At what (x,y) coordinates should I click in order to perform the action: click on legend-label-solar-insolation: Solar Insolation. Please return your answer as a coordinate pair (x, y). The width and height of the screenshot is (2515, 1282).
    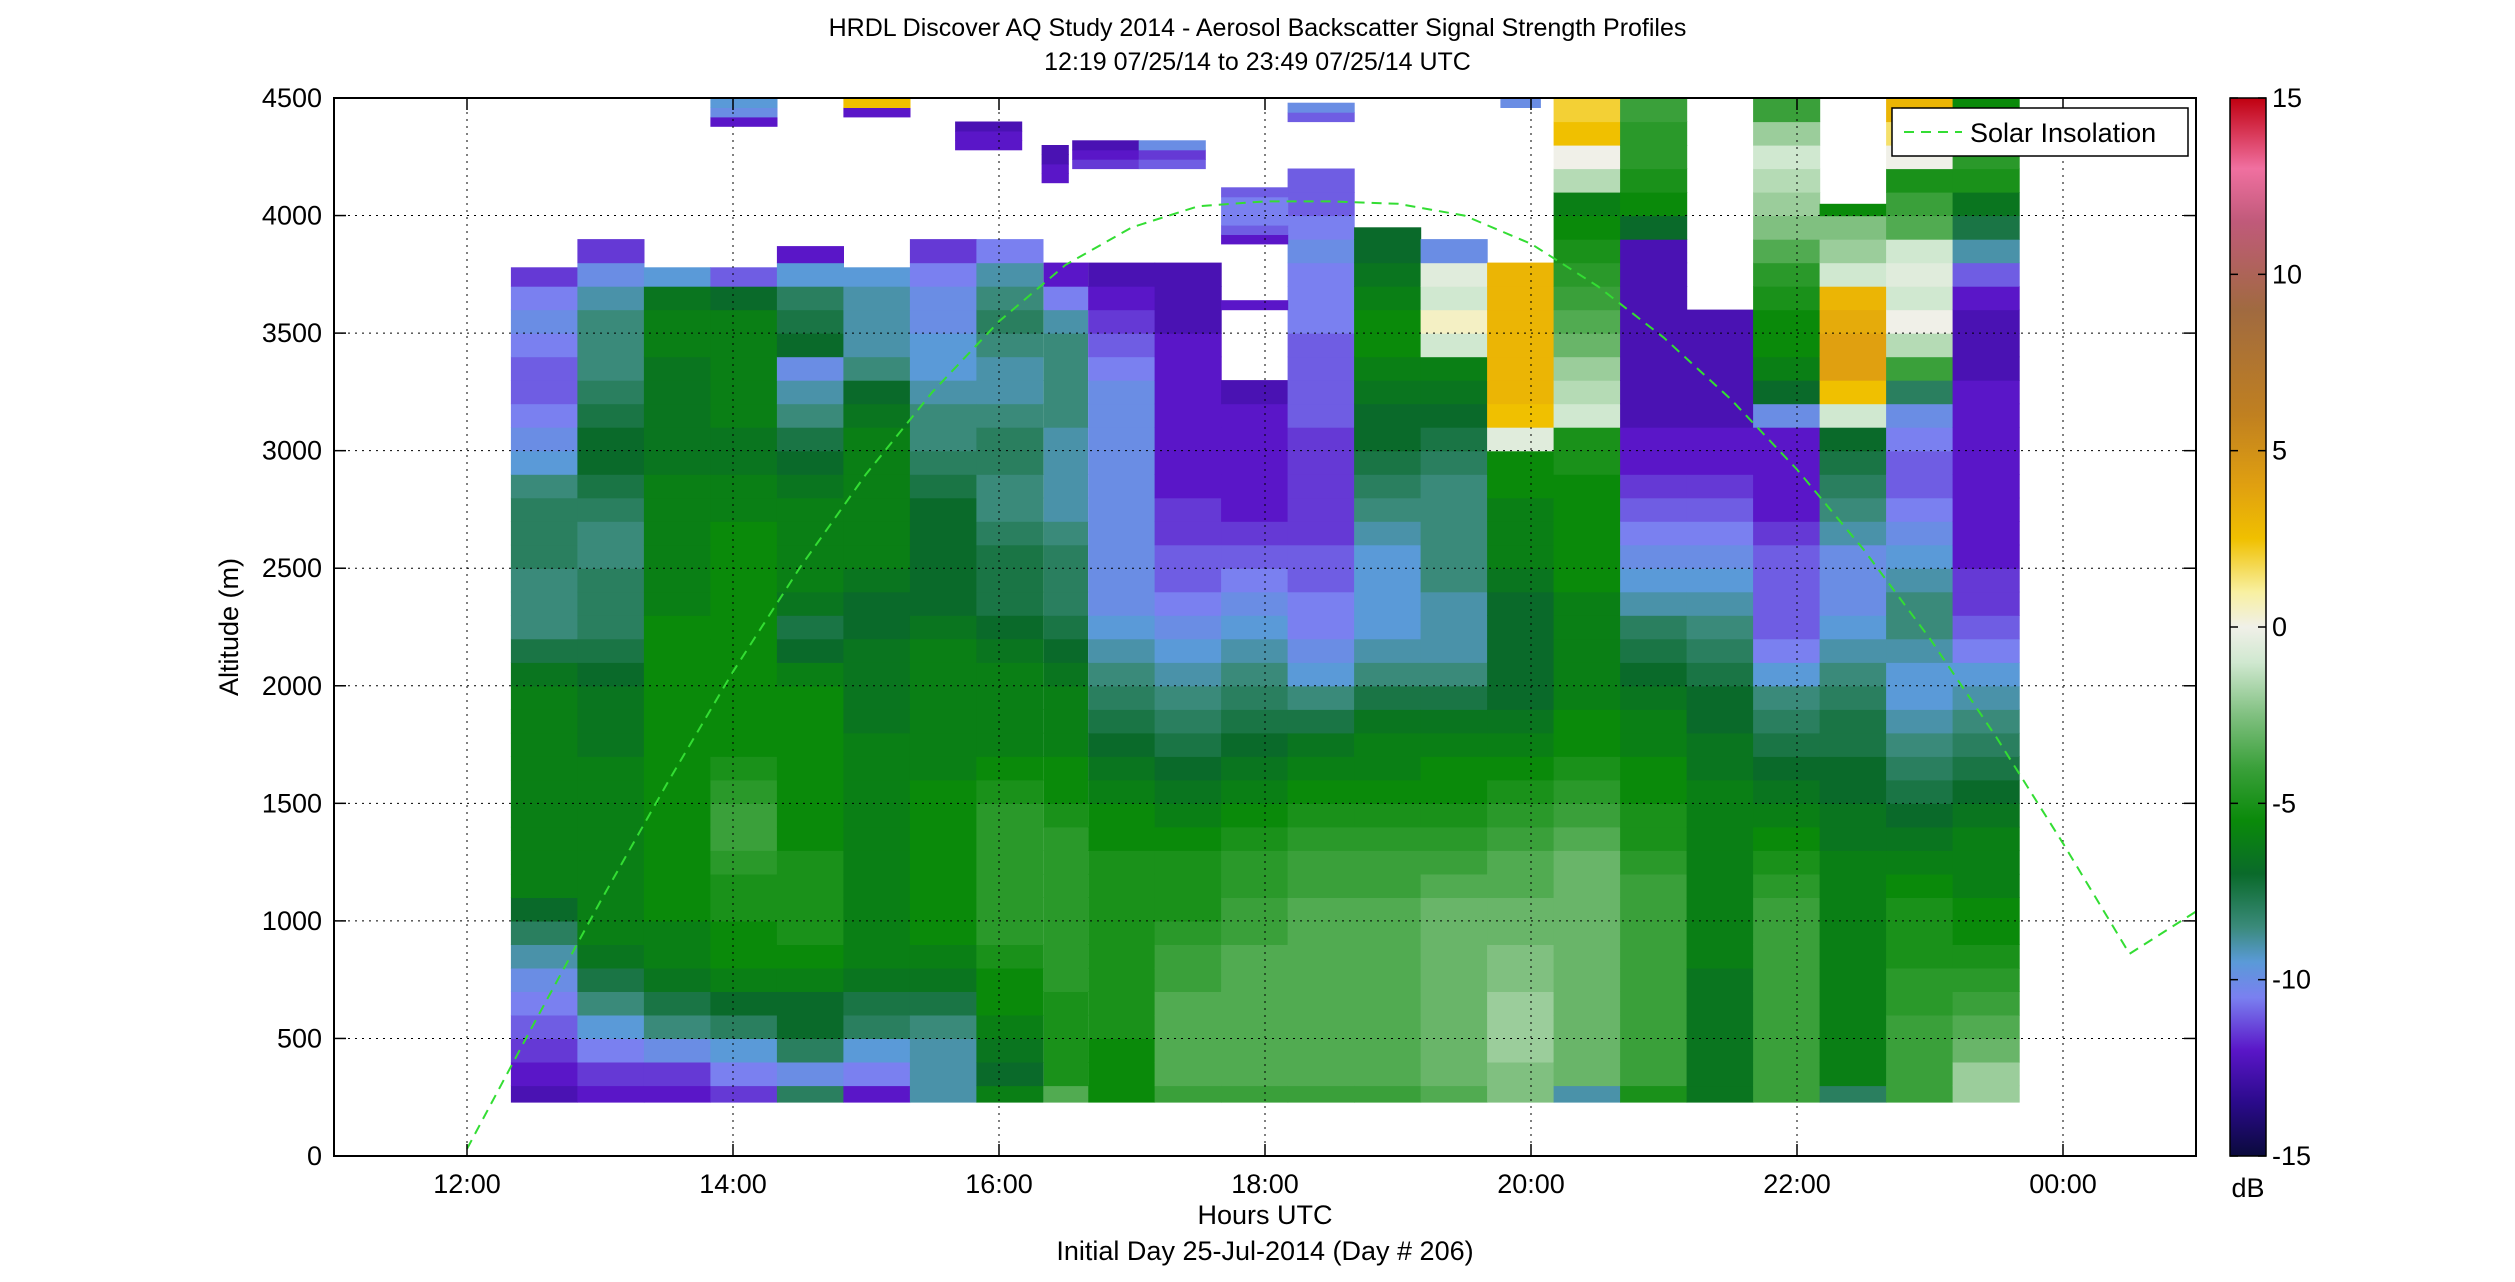
    Looking at the image, I should click on (2063, 133).